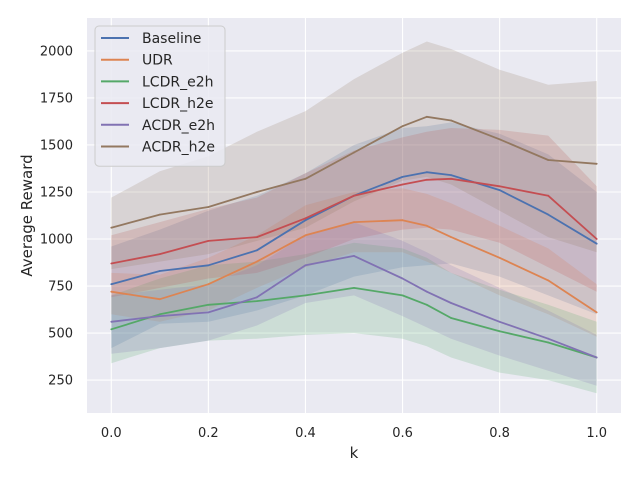 This screenshot has width=640, height=485. Describe the element at coordinates (60, 287) in the screenshot. I see `y-tick-label: 750` at that location.